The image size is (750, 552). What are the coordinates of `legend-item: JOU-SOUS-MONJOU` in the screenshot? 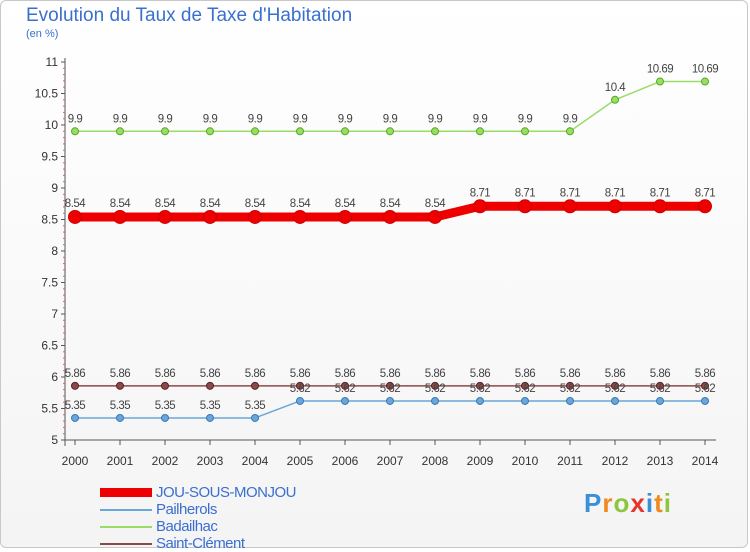 It's located at (198, 492).